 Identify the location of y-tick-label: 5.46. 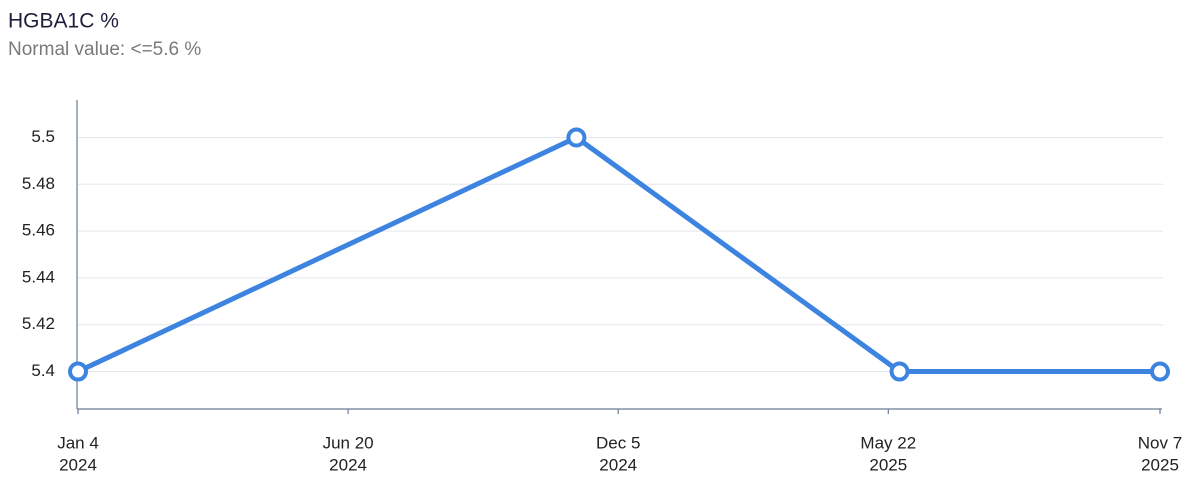
(38, 230).